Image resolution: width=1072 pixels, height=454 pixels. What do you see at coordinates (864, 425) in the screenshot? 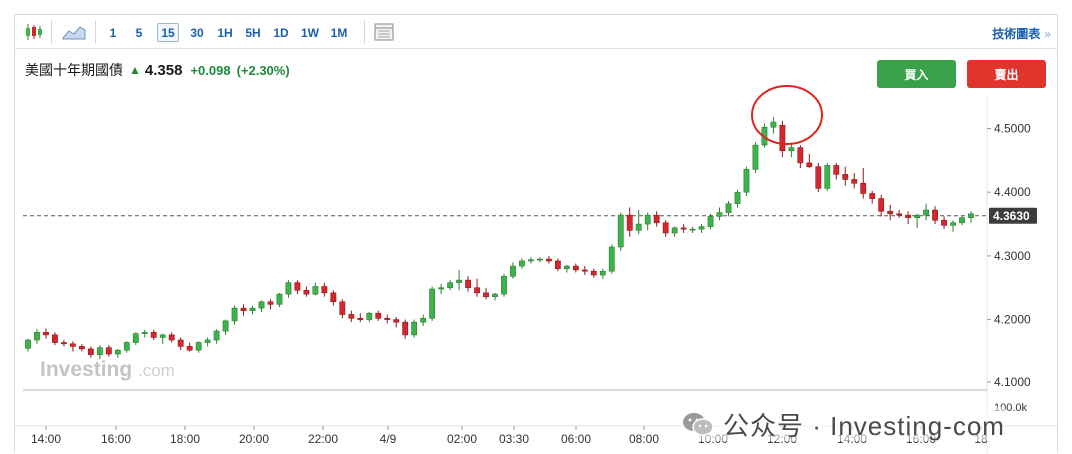
I see `watermark-text: 公众号 · Investing-com` at bounding box center [864, 425].